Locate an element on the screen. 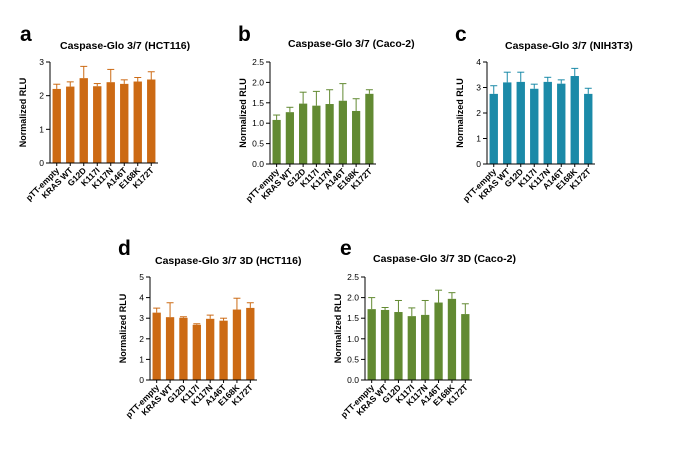 The width and height of the screenshot is (685, 462). panel-letter: a is located at coordinates (26, 34).